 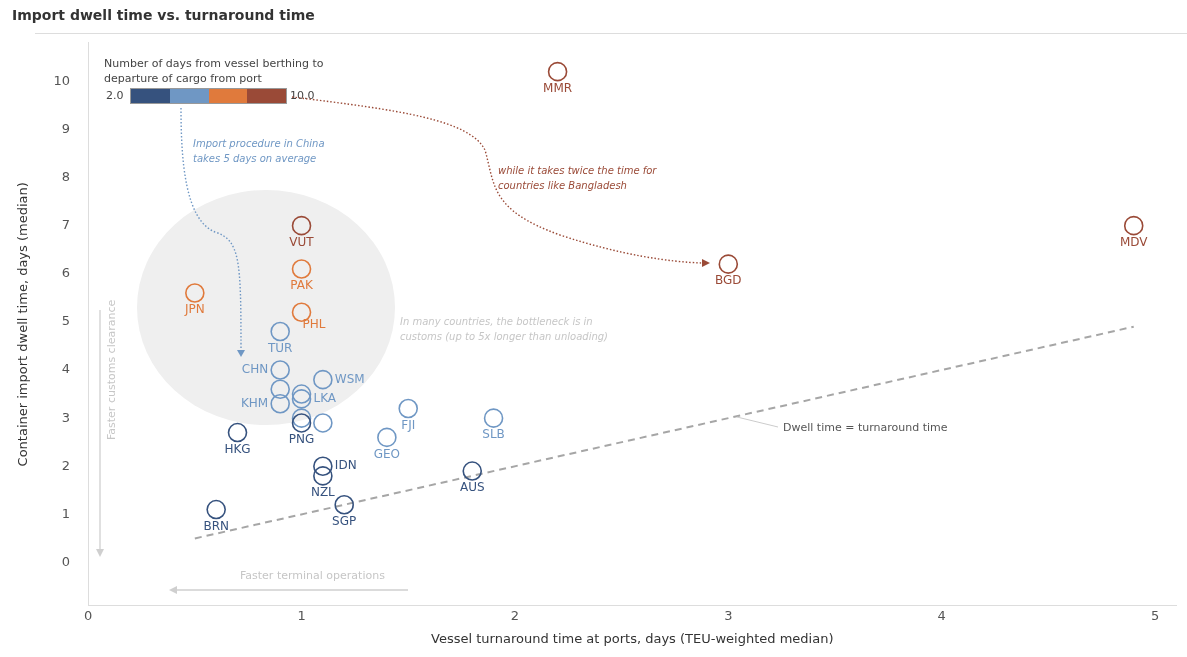 I want to click on annotation: MMR, so click(x=558, y=87).